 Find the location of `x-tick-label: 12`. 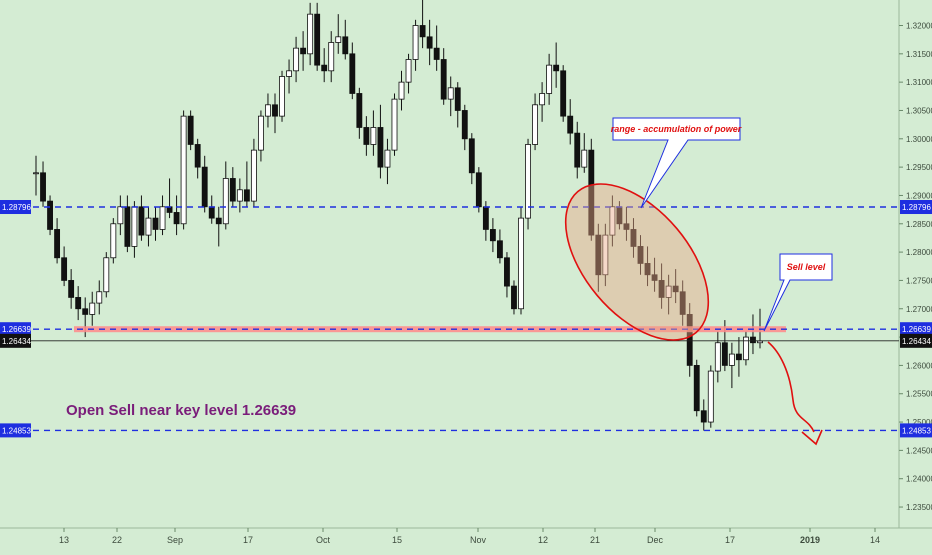

x-tick-label: 12 is located at coordinates (543, 540).